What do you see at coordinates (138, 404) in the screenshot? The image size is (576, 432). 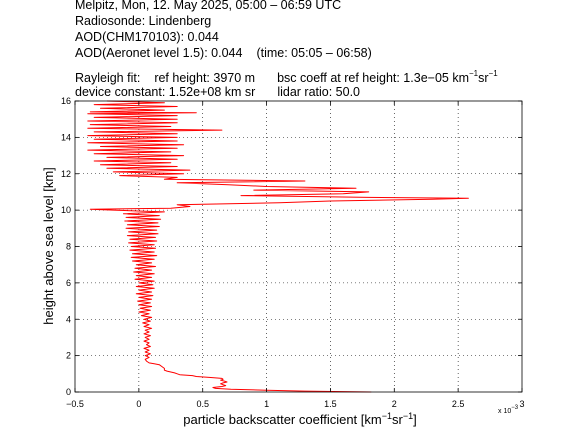 I see `x-tick-label: 0` at bounding box center [138, 404].